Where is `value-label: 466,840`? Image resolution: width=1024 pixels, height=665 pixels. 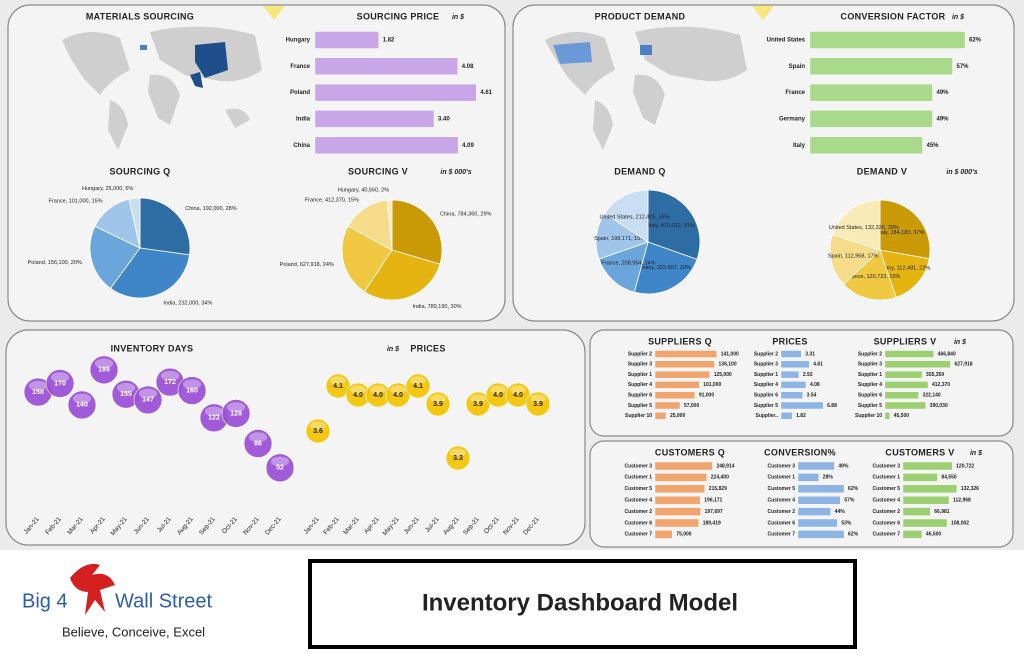 value-label: 466,840 is located at coordinates (947, 354).